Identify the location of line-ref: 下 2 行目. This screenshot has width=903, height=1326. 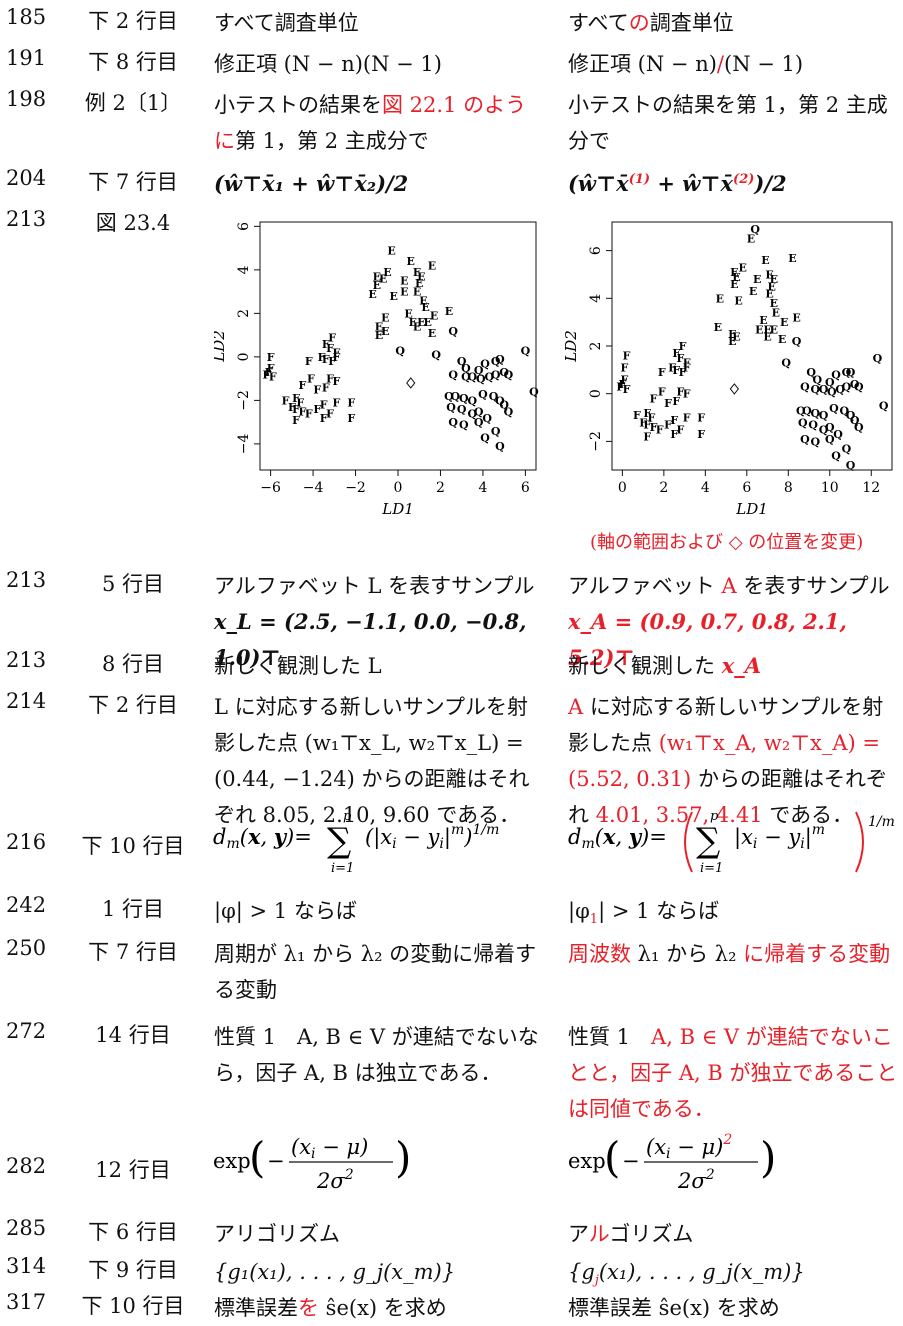
(133, 705).